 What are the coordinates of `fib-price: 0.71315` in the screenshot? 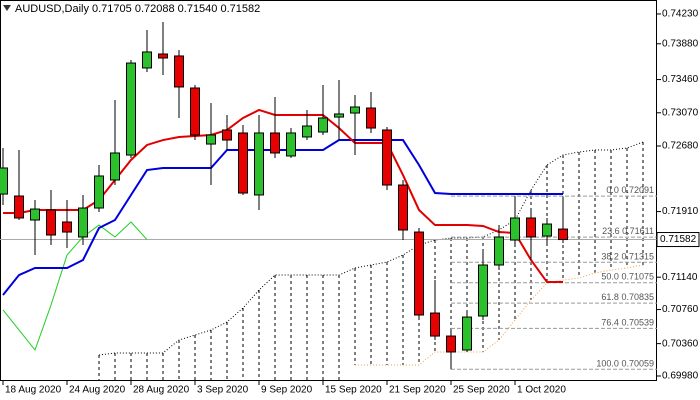 It's located at (637, 257).